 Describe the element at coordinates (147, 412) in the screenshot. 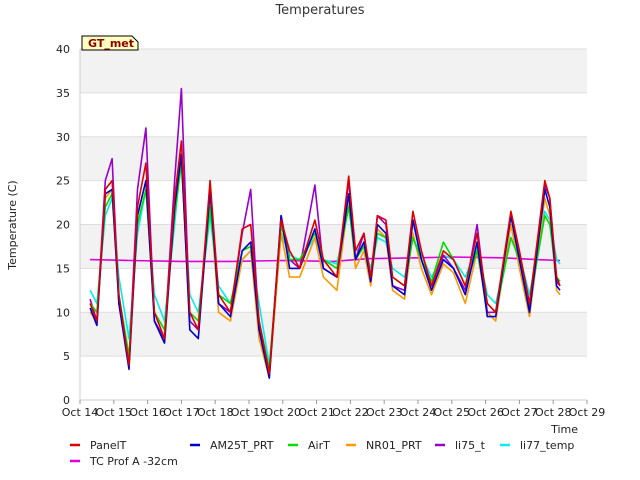

I see `x-tick-label: Oct 16` at that location.